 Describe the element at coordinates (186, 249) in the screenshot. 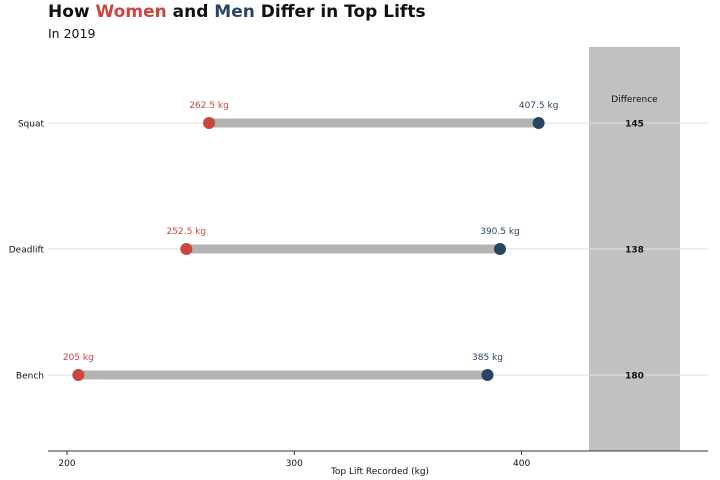

I see `point-women-deadlift` at that location.